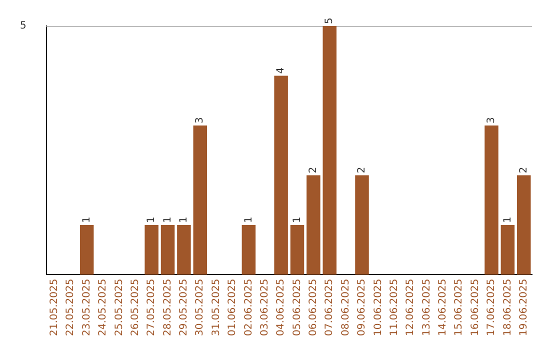 The width and height of the screenshot is (540, 340). I want to click on x-tick-label: 13.06.2025, so click(426, 307).